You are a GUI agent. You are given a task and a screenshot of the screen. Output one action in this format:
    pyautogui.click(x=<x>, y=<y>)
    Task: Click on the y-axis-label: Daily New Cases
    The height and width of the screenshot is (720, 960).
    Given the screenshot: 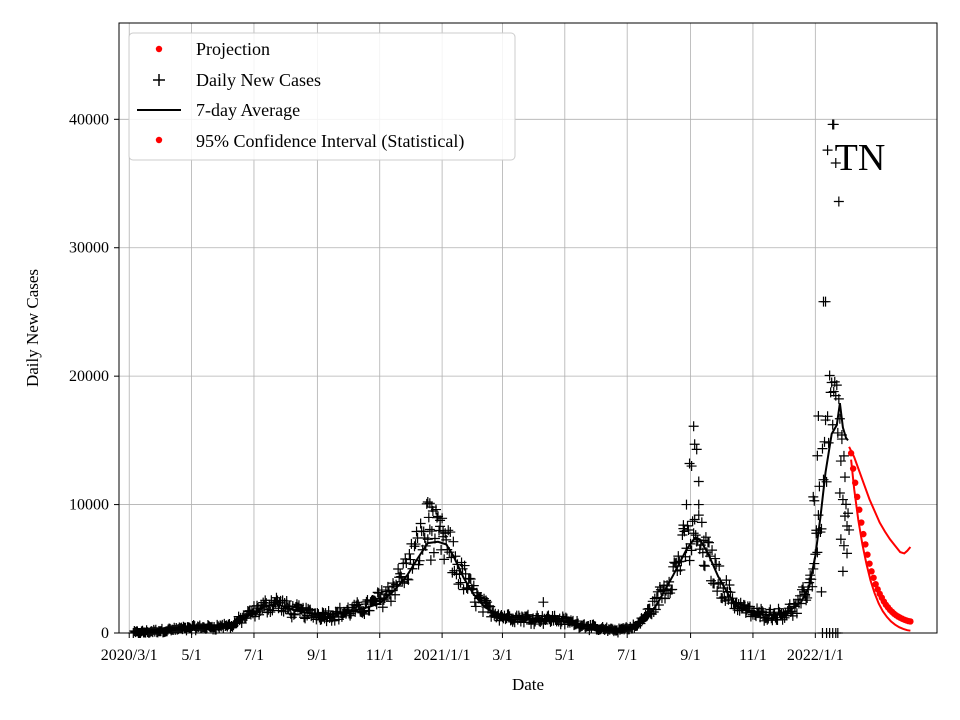 What is the action you would take?
    pyautogui.click(x=32, y=328)
    